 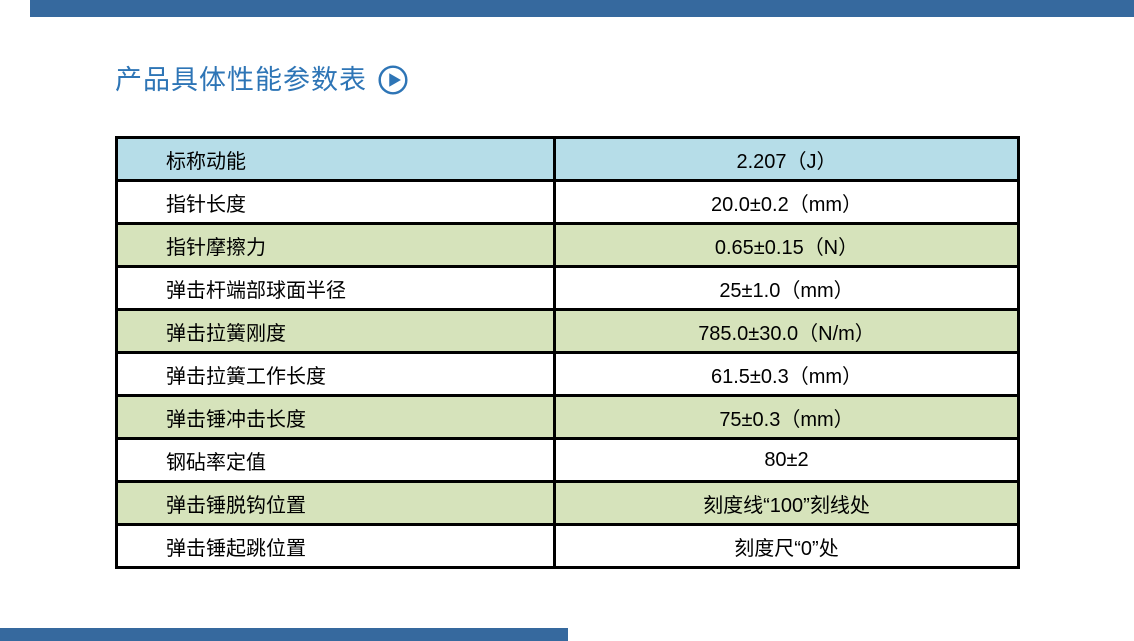 What do you see at coordinates (786, 374) in the screenshot?
I see `param-value: 61.5±0.3（mm）` at bounding box center [786, 374].